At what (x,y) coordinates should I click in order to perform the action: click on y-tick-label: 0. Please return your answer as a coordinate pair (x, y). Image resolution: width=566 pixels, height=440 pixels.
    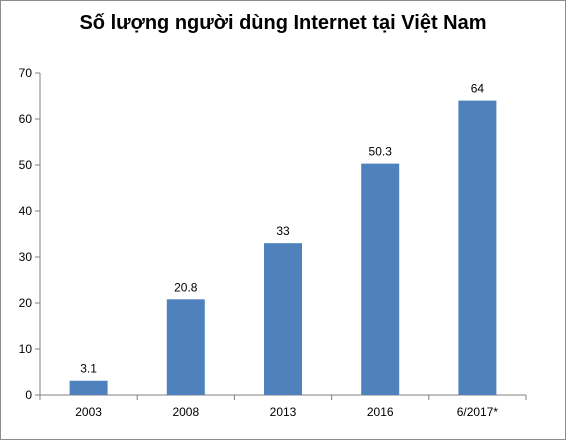
    Looking at the image, I should click on (28, 395).